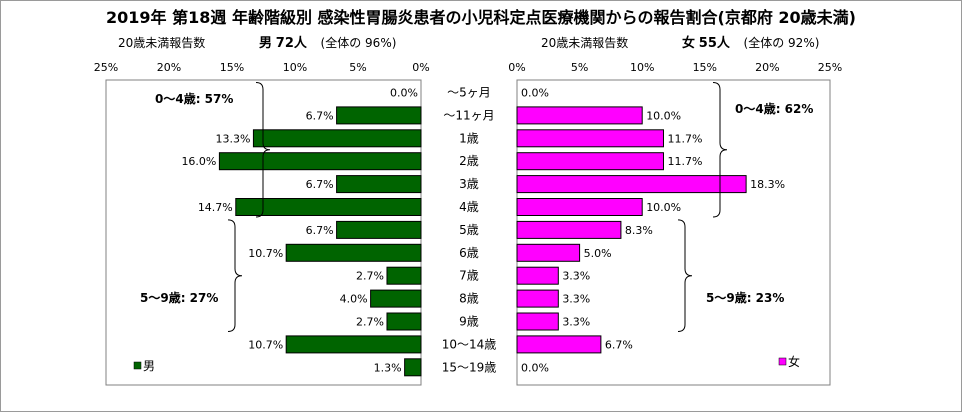  I want to click on category-label: 7歳, so click(469, 276).